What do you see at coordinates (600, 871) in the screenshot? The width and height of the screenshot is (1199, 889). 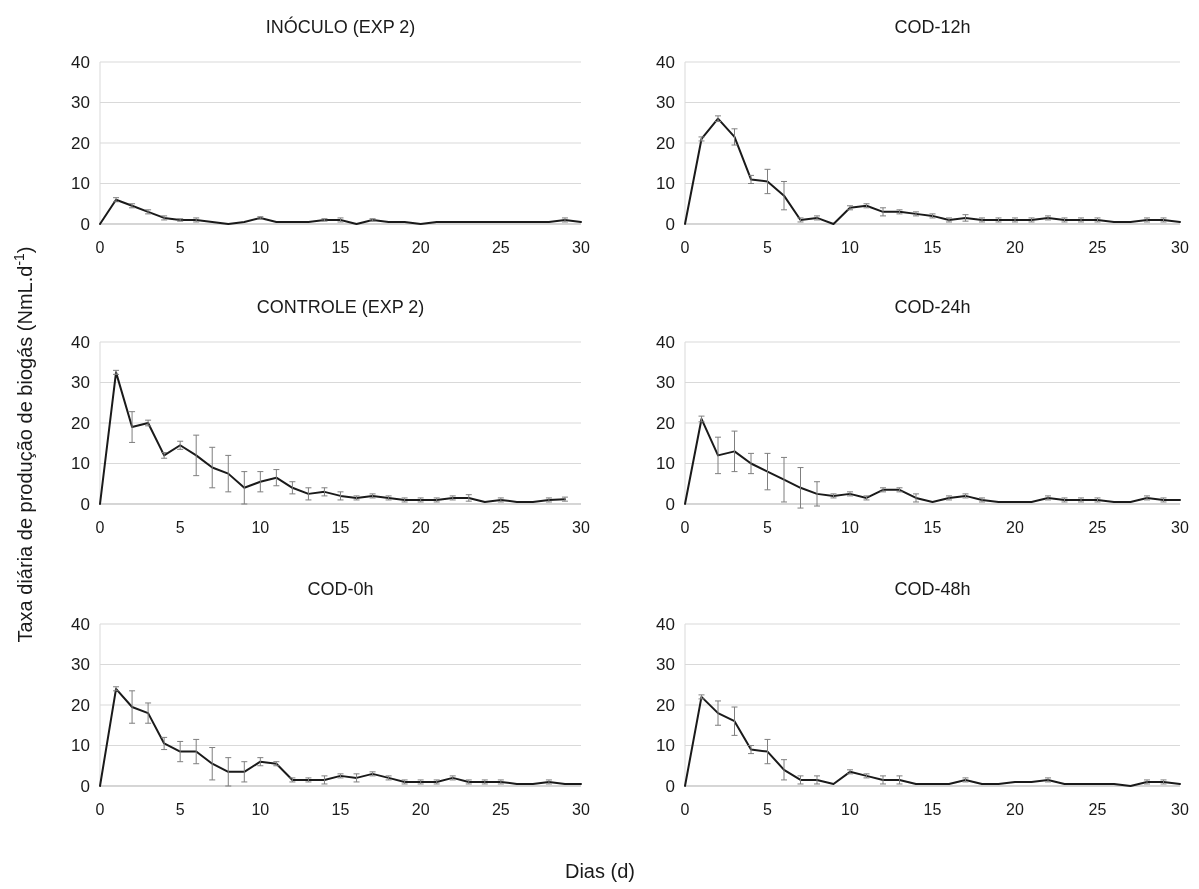 I see `x-axis-title: Dias (d)` at bounding box center [600, 871].